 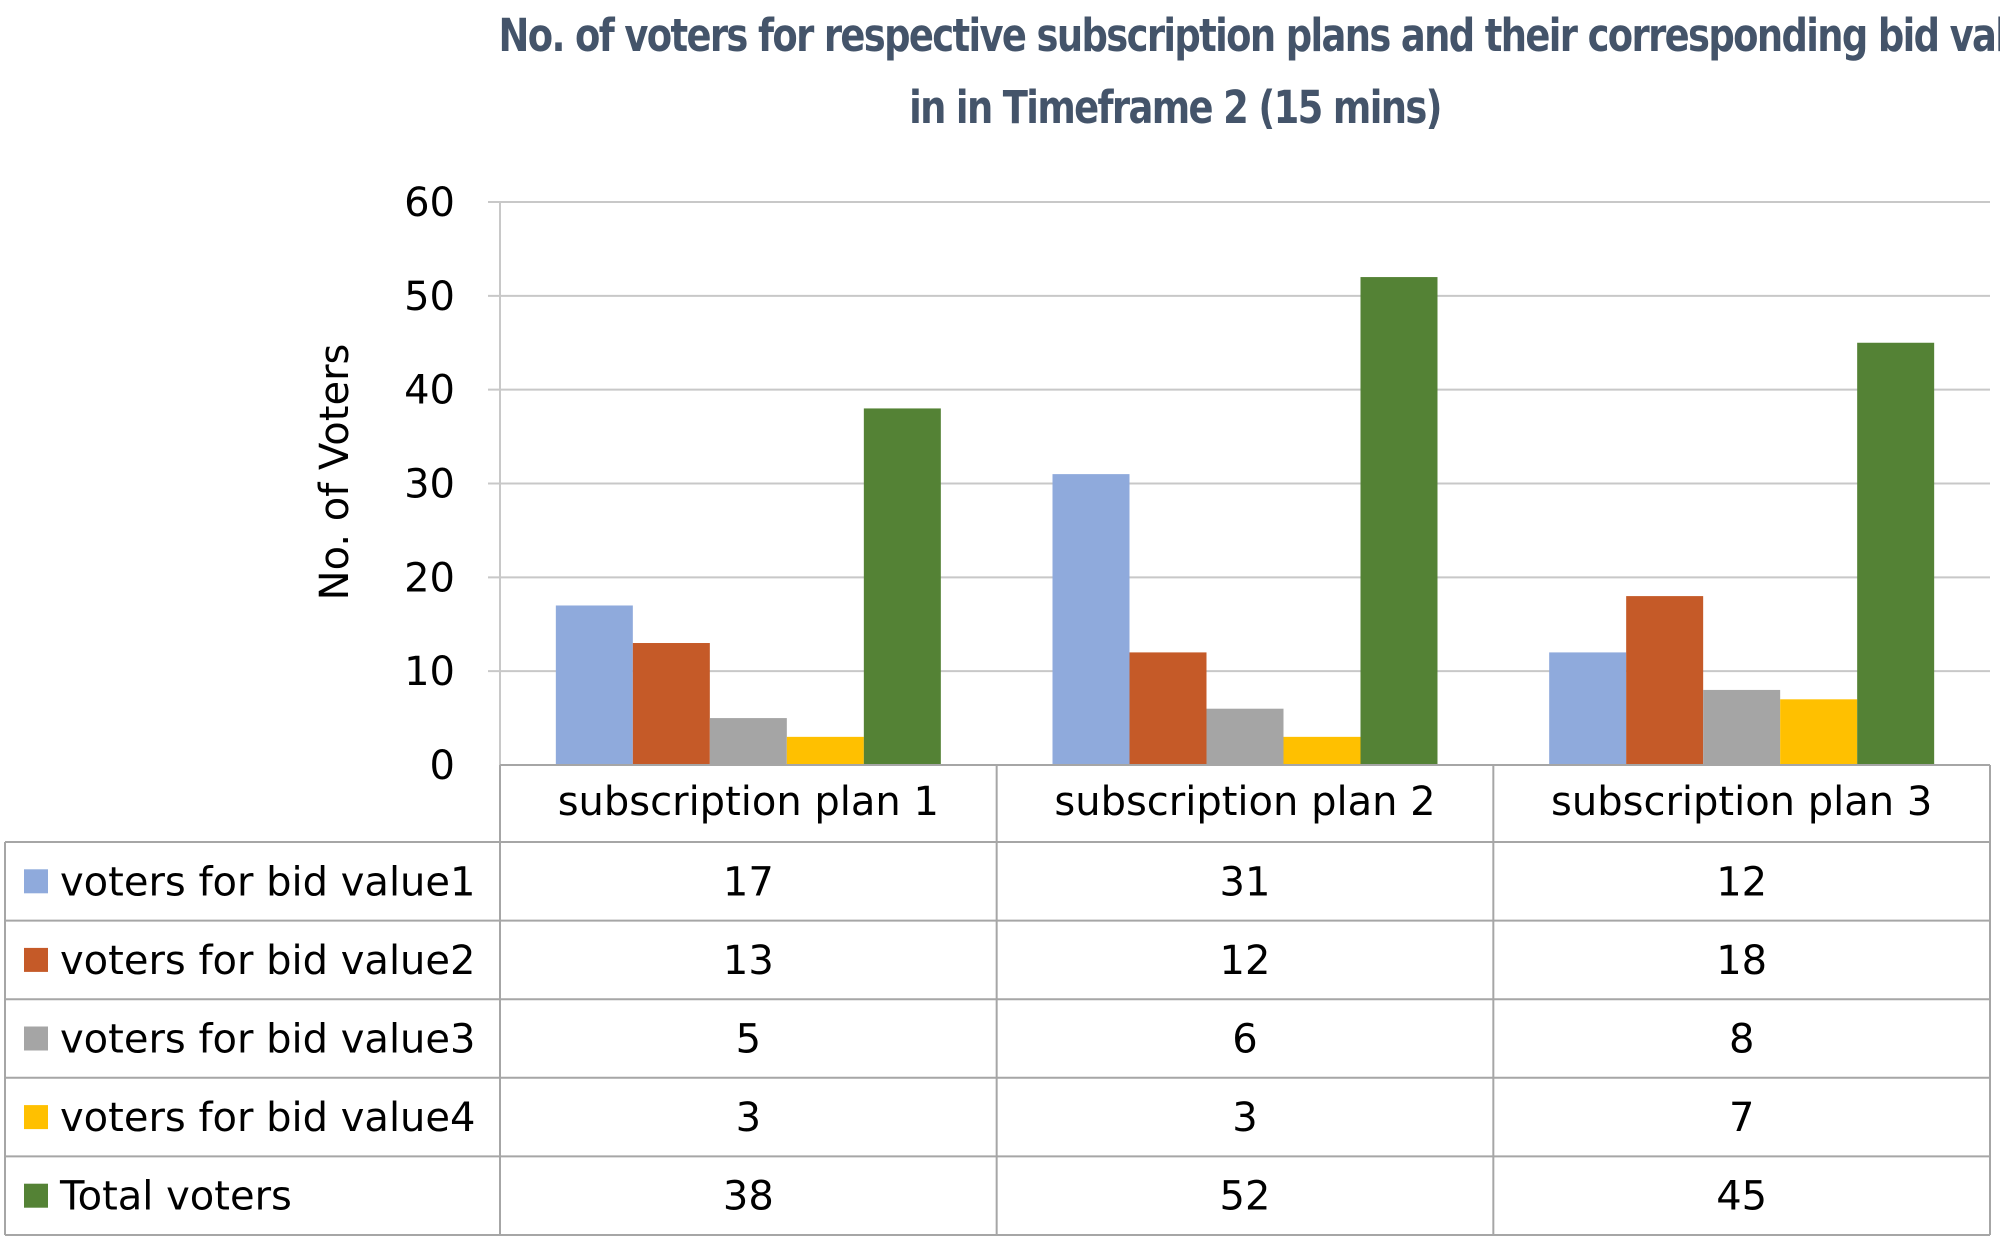 I want to click on y-tick-label: 30, so click(x=429, y=485).